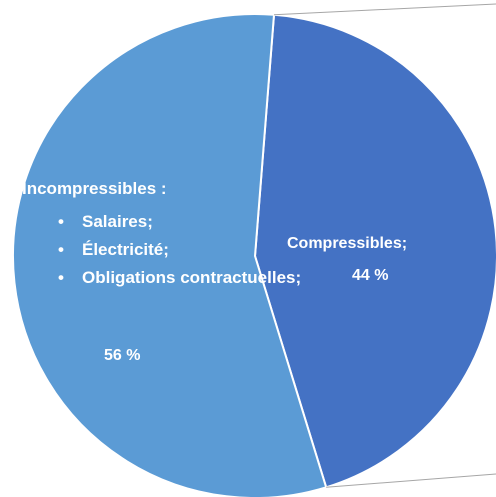  What do you see at coordinates (94, 188) in the screenshot?
I see `incompressibles-label: Incompressibles :` at bounding box center [94, 188].